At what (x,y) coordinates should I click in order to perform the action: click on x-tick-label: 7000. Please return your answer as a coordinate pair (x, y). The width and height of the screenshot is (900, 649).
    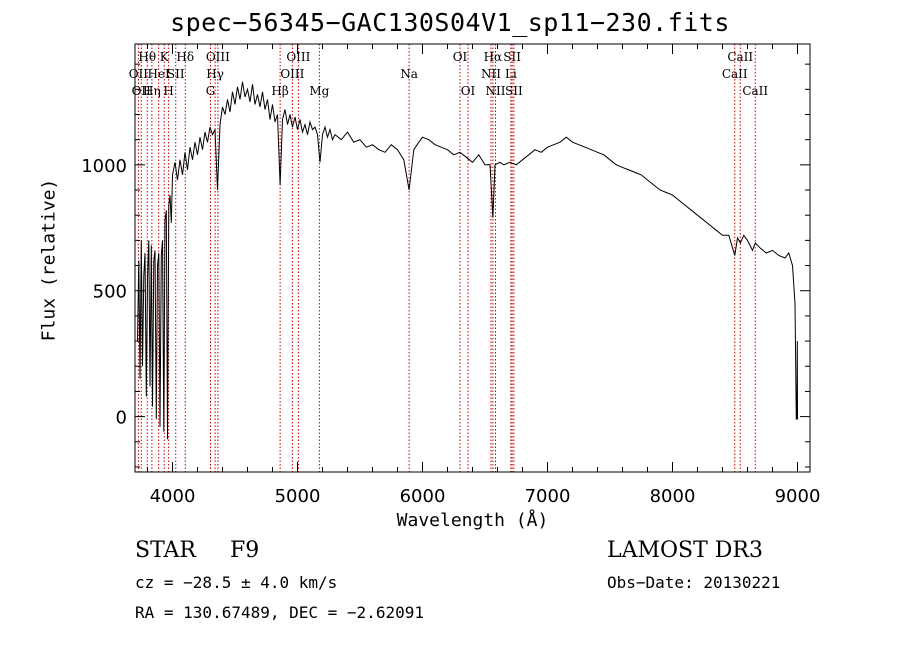
    Looking at the image, I should click on (548, 496).